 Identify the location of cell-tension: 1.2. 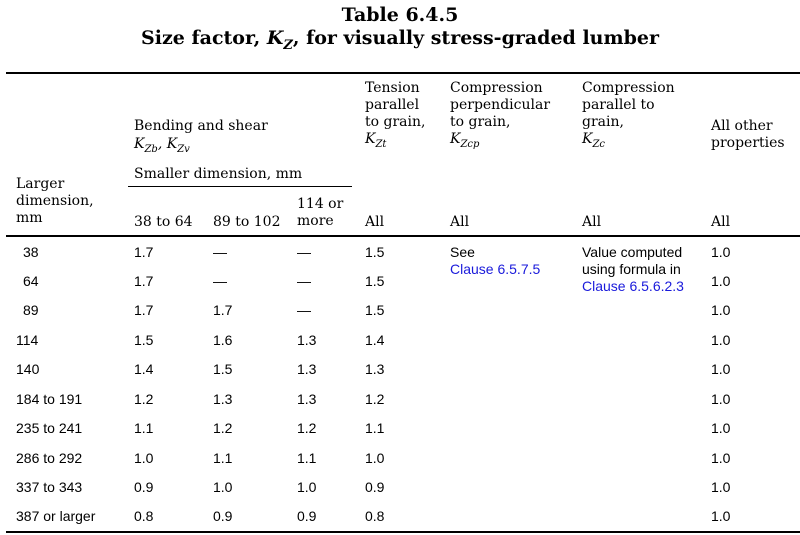
(375, 399).